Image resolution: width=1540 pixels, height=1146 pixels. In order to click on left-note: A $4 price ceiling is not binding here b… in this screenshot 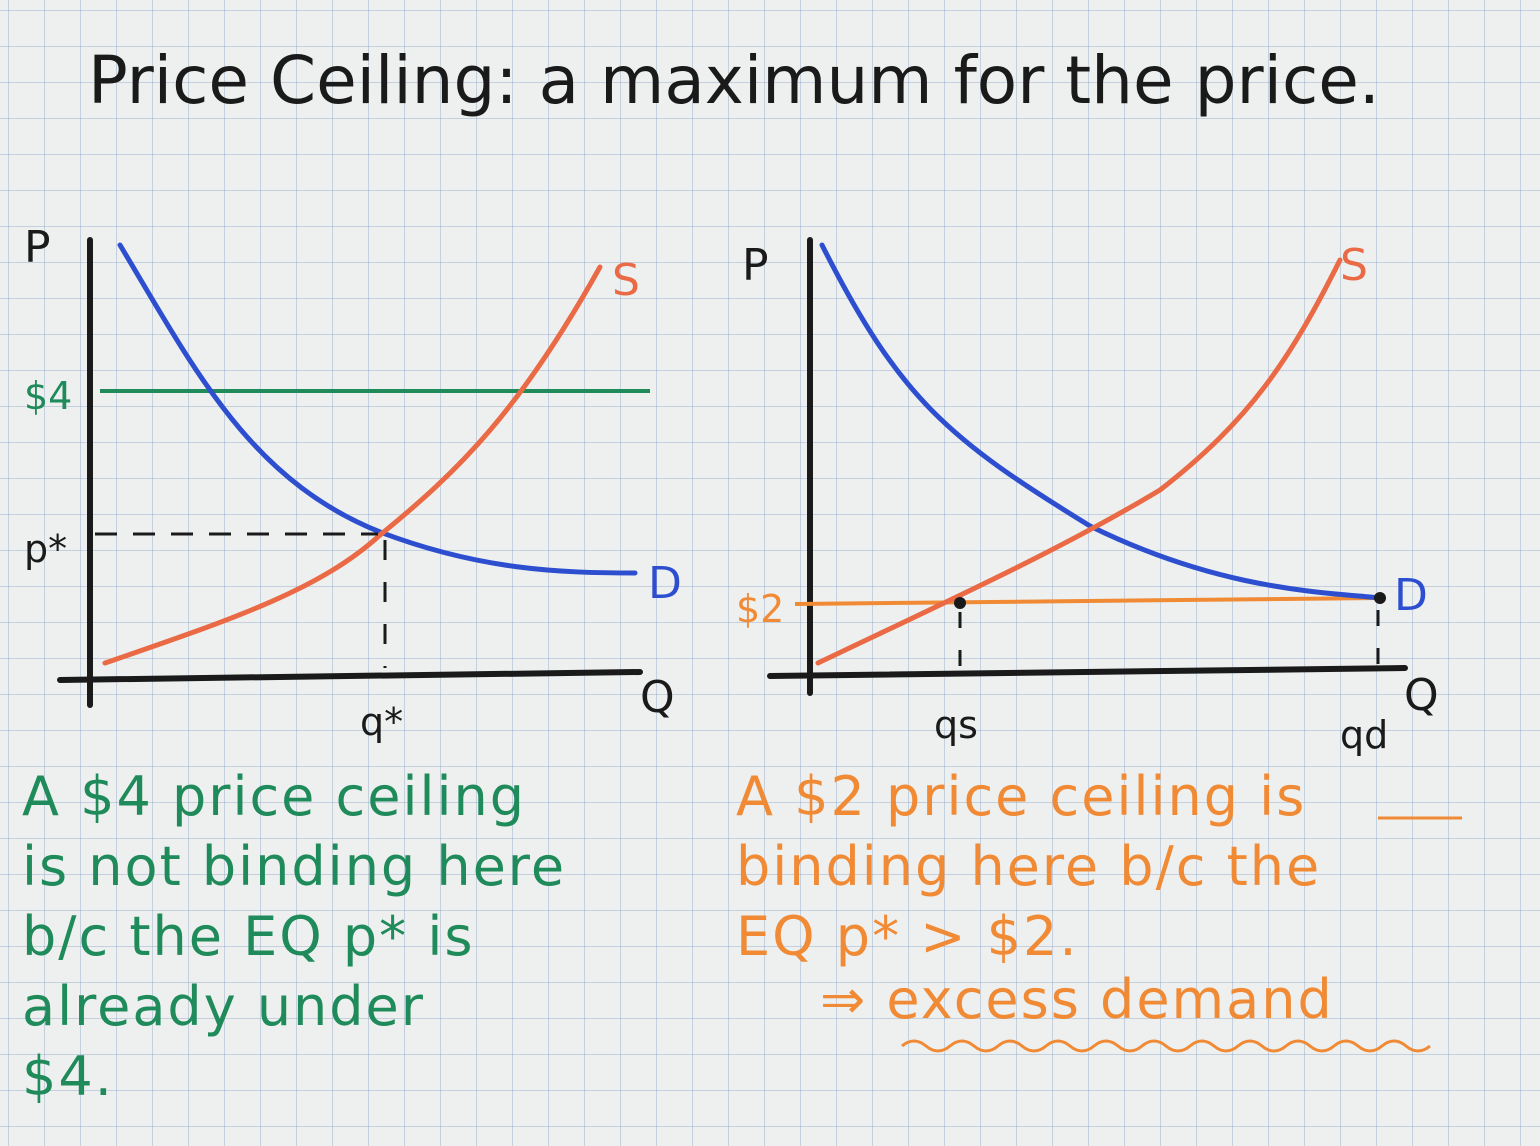, I will do `click(294, 936)`.